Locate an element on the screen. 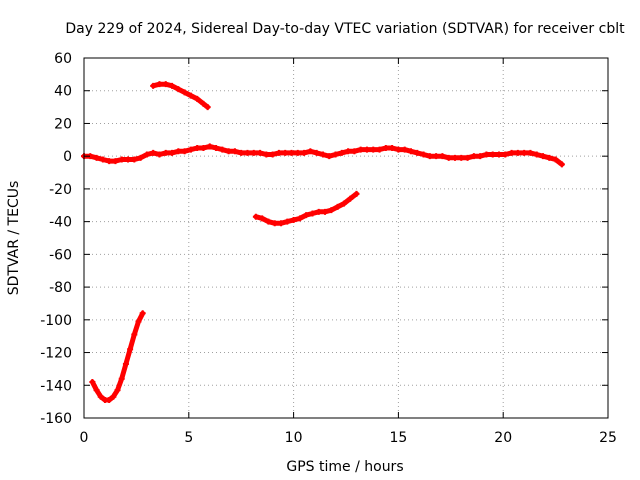 This screenshot has width=640, height=480. y-tick-labels: 60 40 20 0 -20 -40 -60 -80 -100 -120 -140 -160 is located at coordinates (56, 239).